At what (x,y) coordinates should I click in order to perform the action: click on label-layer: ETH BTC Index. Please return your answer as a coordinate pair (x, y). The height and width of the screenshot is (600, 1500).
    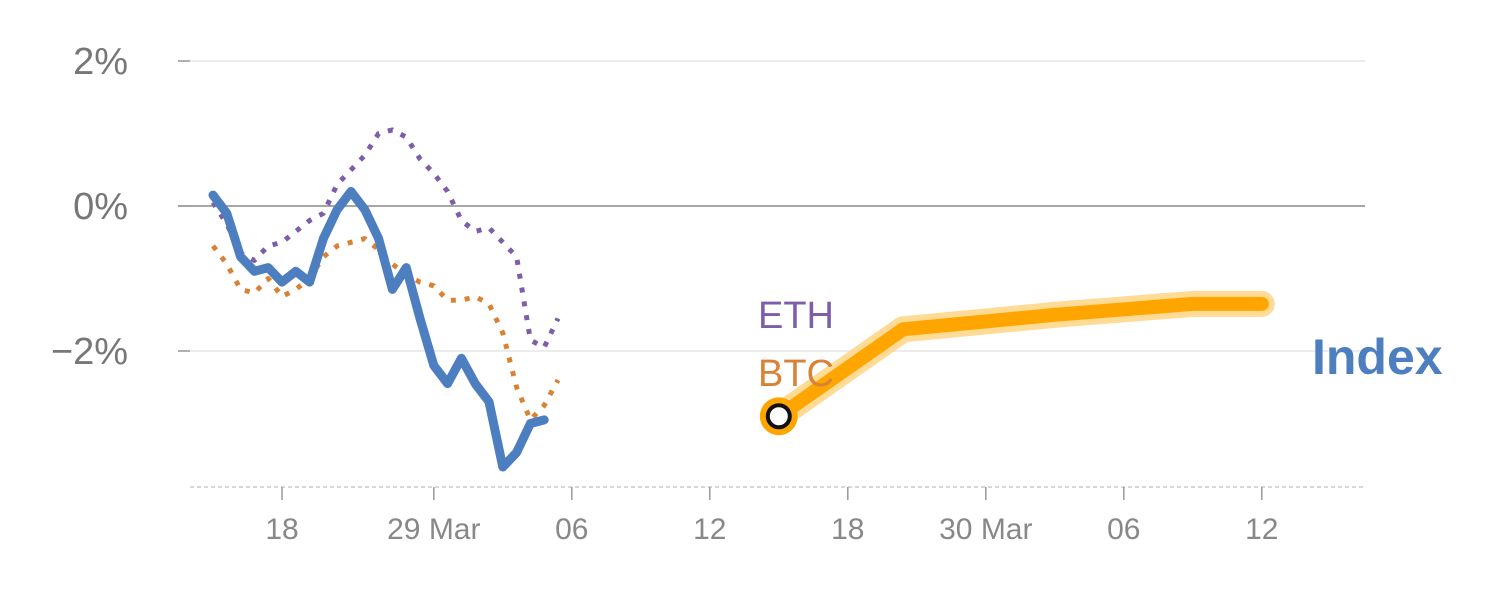
    Looking at the image, I should click on (1100, 345).